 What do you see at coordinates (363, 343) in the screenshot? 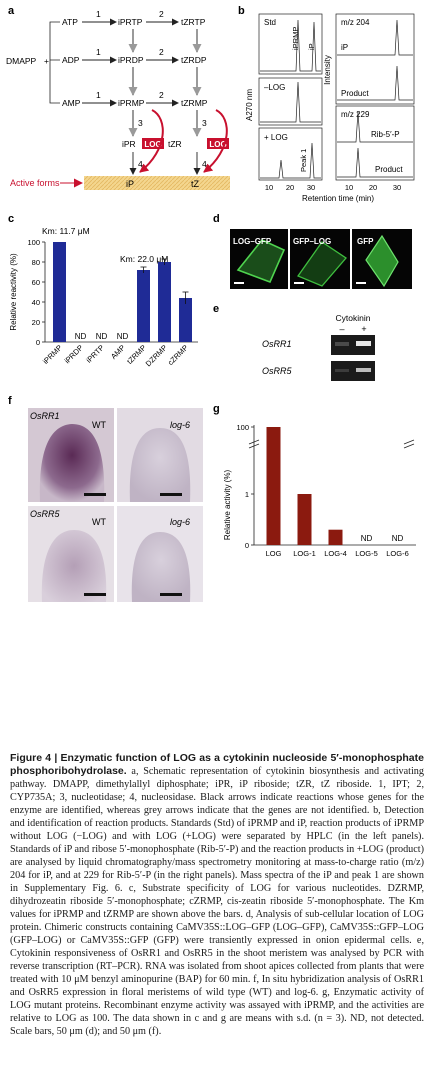
I see `band-osrr1-plus` at bounding box center [363, 343].